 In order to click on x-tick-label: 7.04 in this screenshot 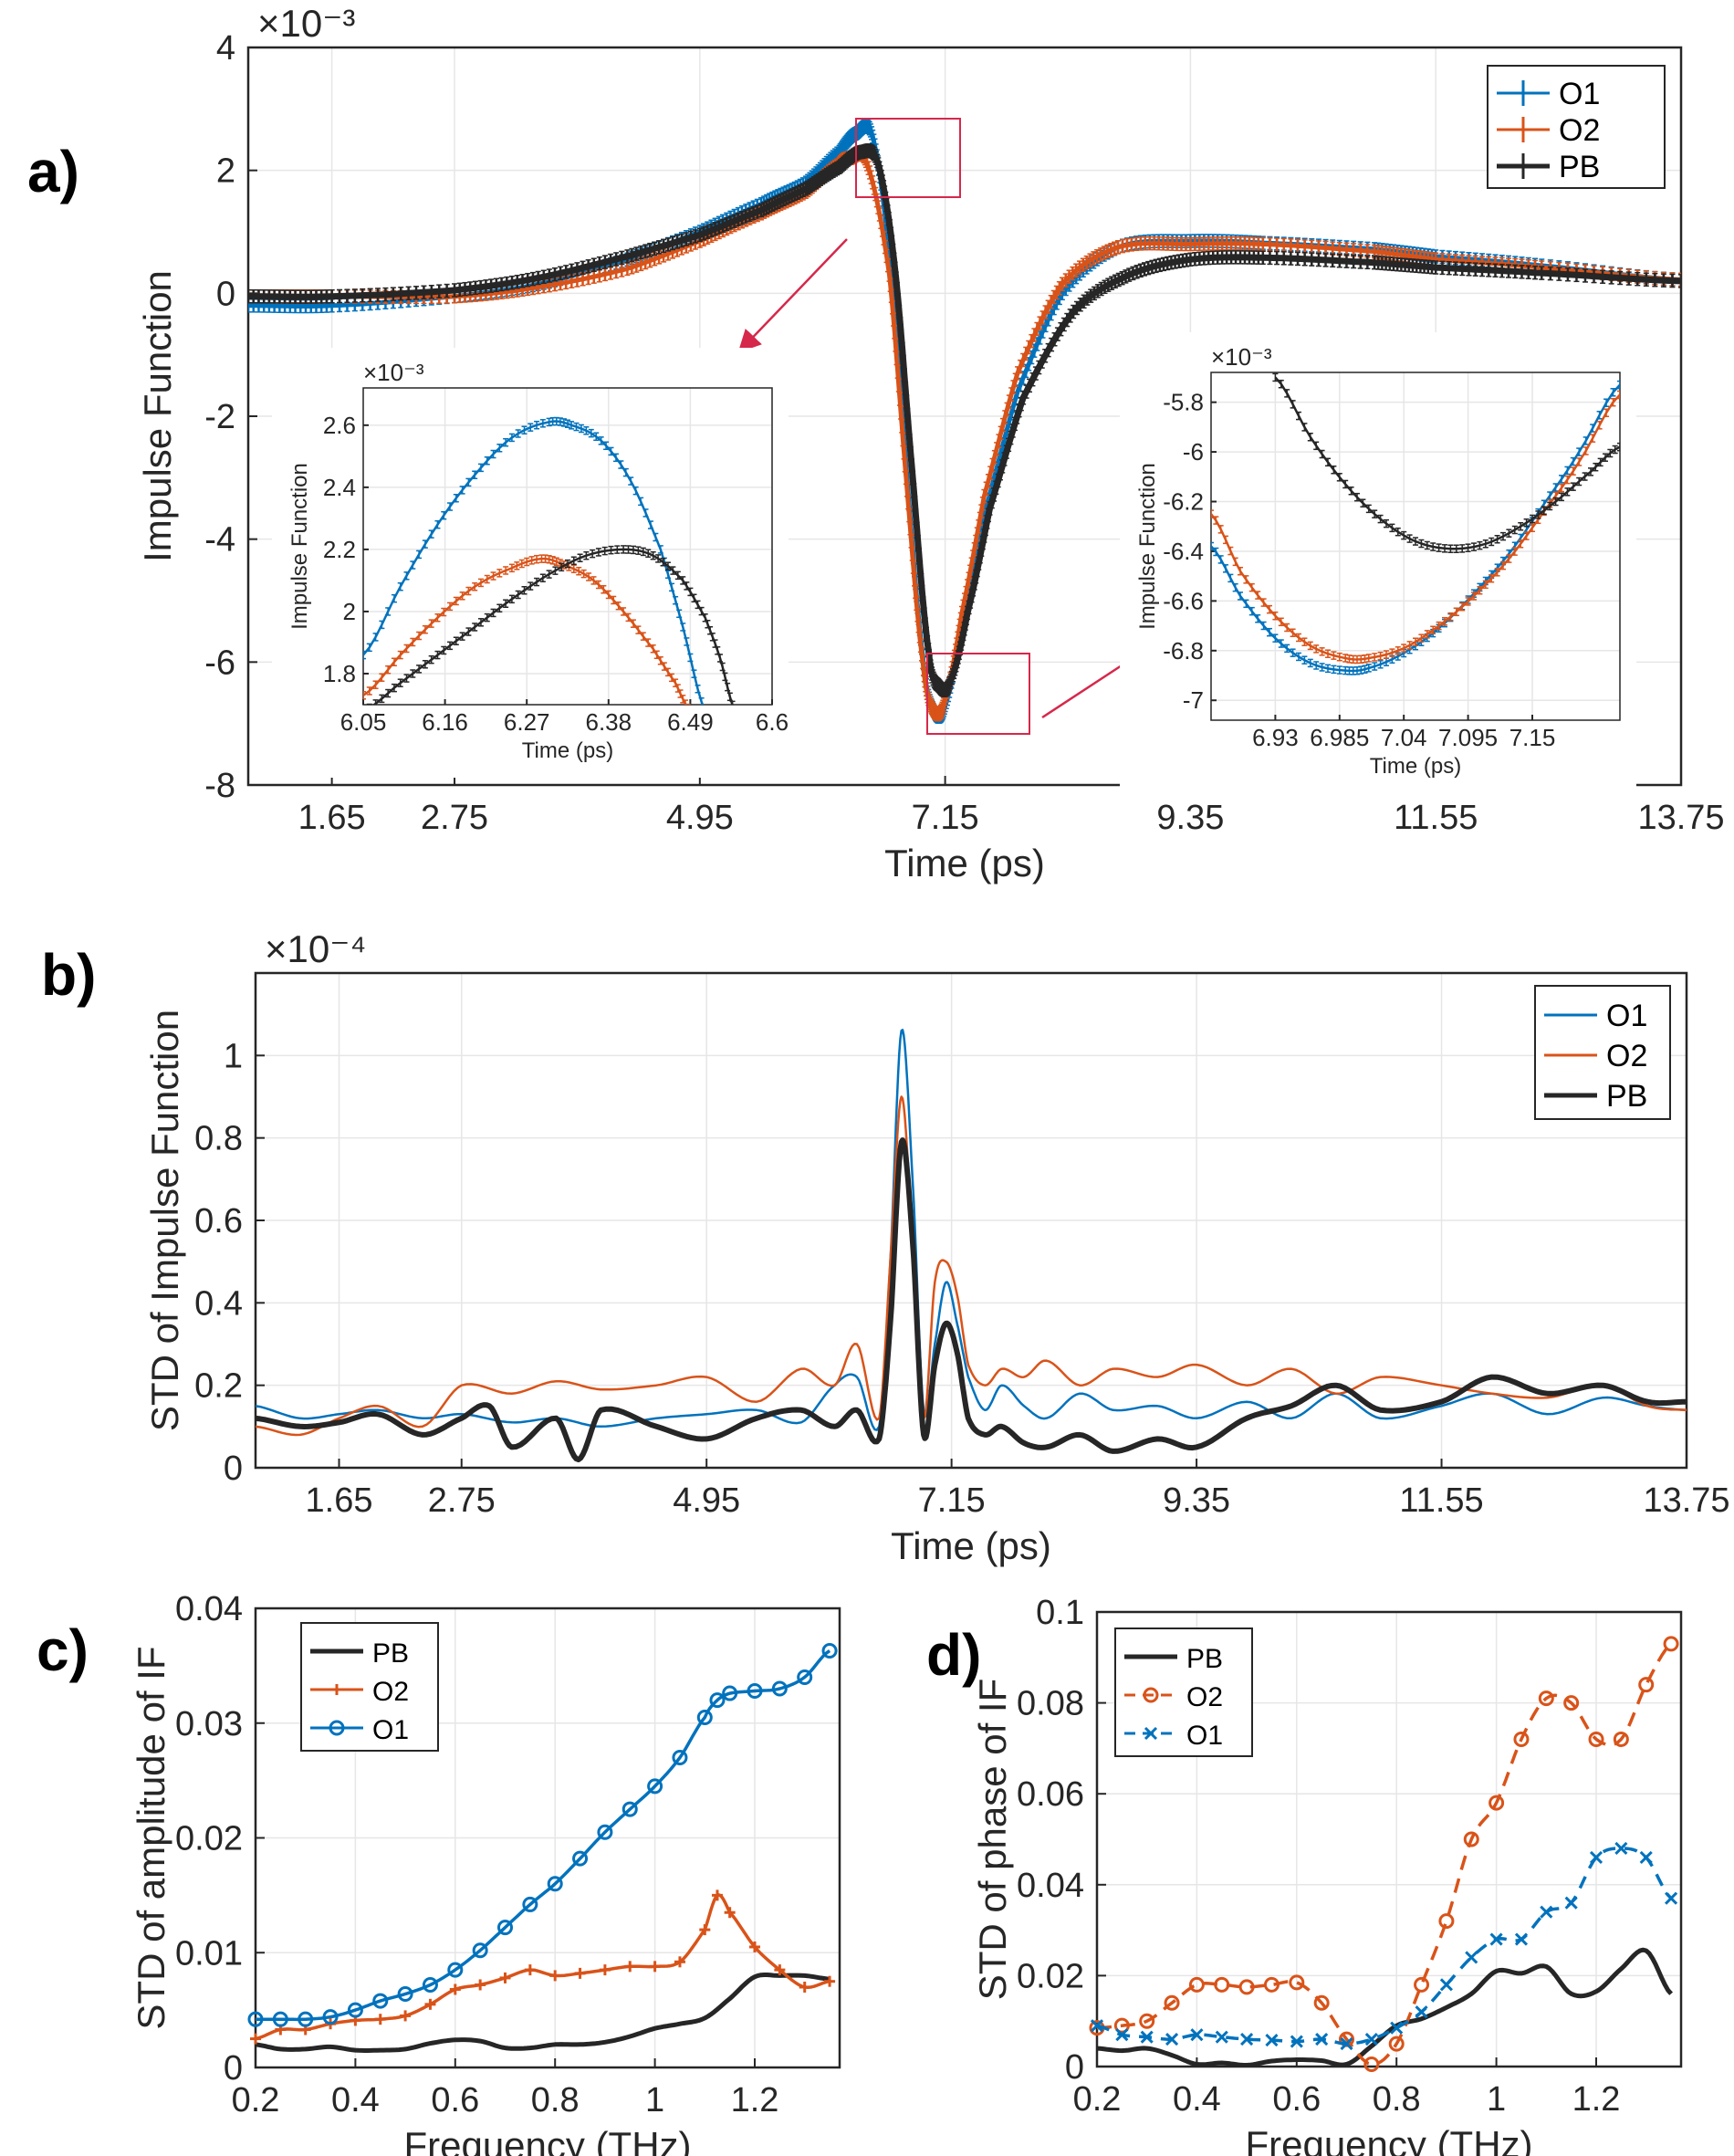, I will do `click(1404, 738)`.